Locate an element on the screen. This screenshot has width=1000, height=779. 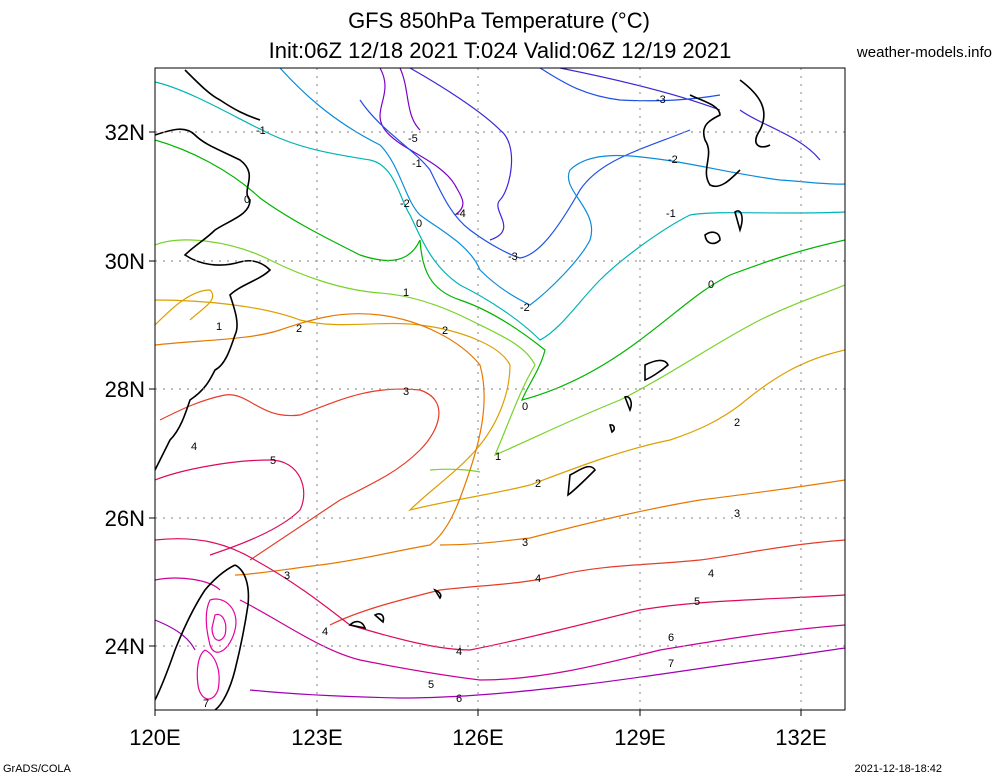
lon-tick-label: 120E is located at coordinates (154, 737).